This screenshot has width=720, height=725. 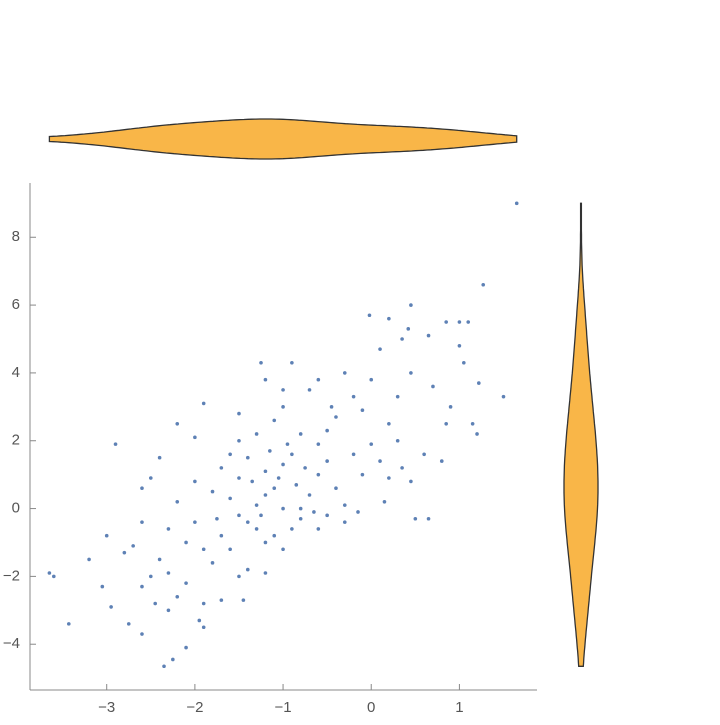 I want to click on y-tick-label: −4, so click(x=11, y=643).